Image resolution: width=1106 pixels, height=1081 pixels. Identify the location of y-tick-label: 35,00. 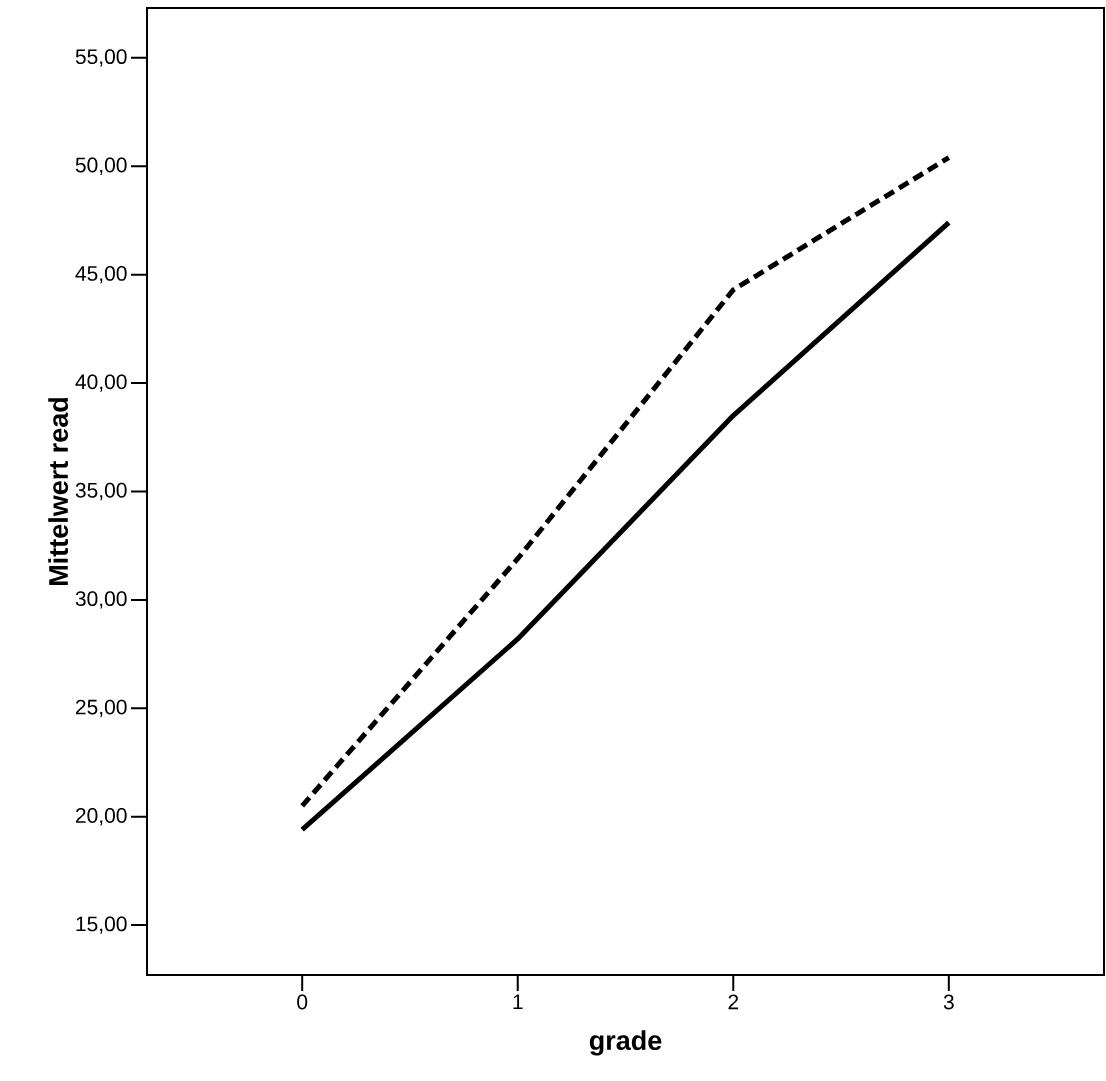
(101, 491).